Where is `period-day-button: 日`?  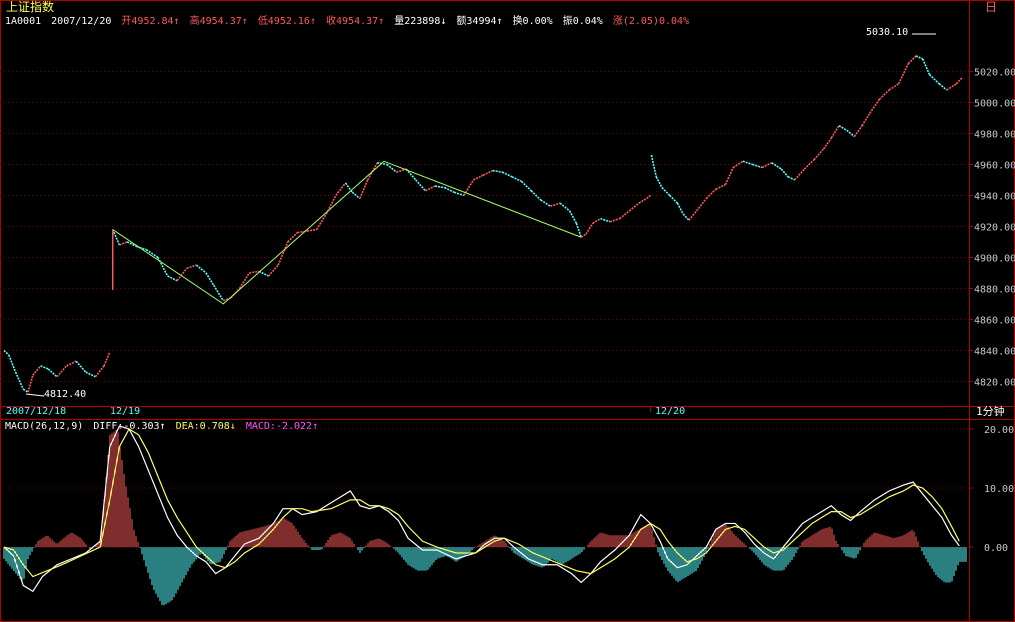
period-day-button: 日 is located at coordinates (991, 7).